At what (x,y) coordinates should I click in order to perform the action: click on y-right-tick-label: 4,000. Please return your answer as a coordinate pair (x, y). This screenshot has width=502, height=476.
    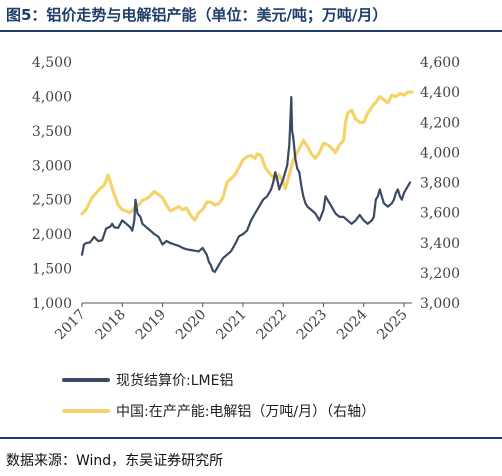
    Looking at the image, I should click on (440, 153).